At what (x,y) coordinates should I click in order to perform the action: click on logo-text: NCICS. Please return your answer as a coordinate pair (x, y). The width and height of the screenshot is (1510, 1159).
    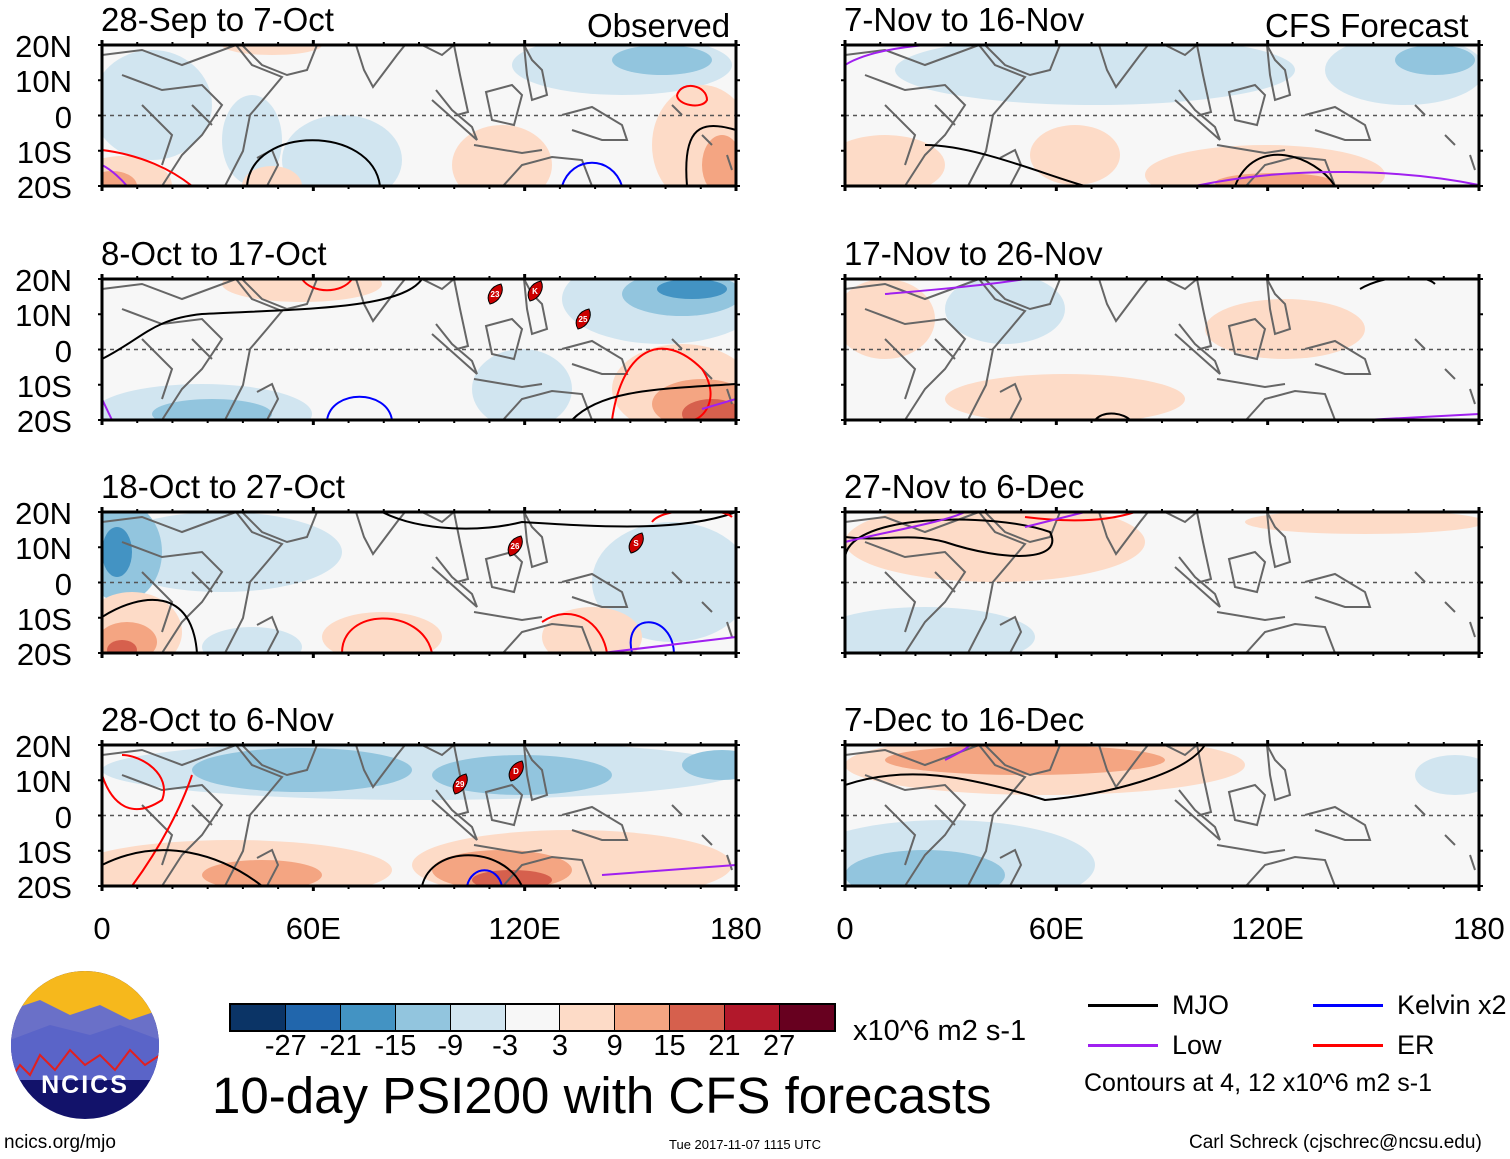
    Looking at the image, I should click on (85, 1085).